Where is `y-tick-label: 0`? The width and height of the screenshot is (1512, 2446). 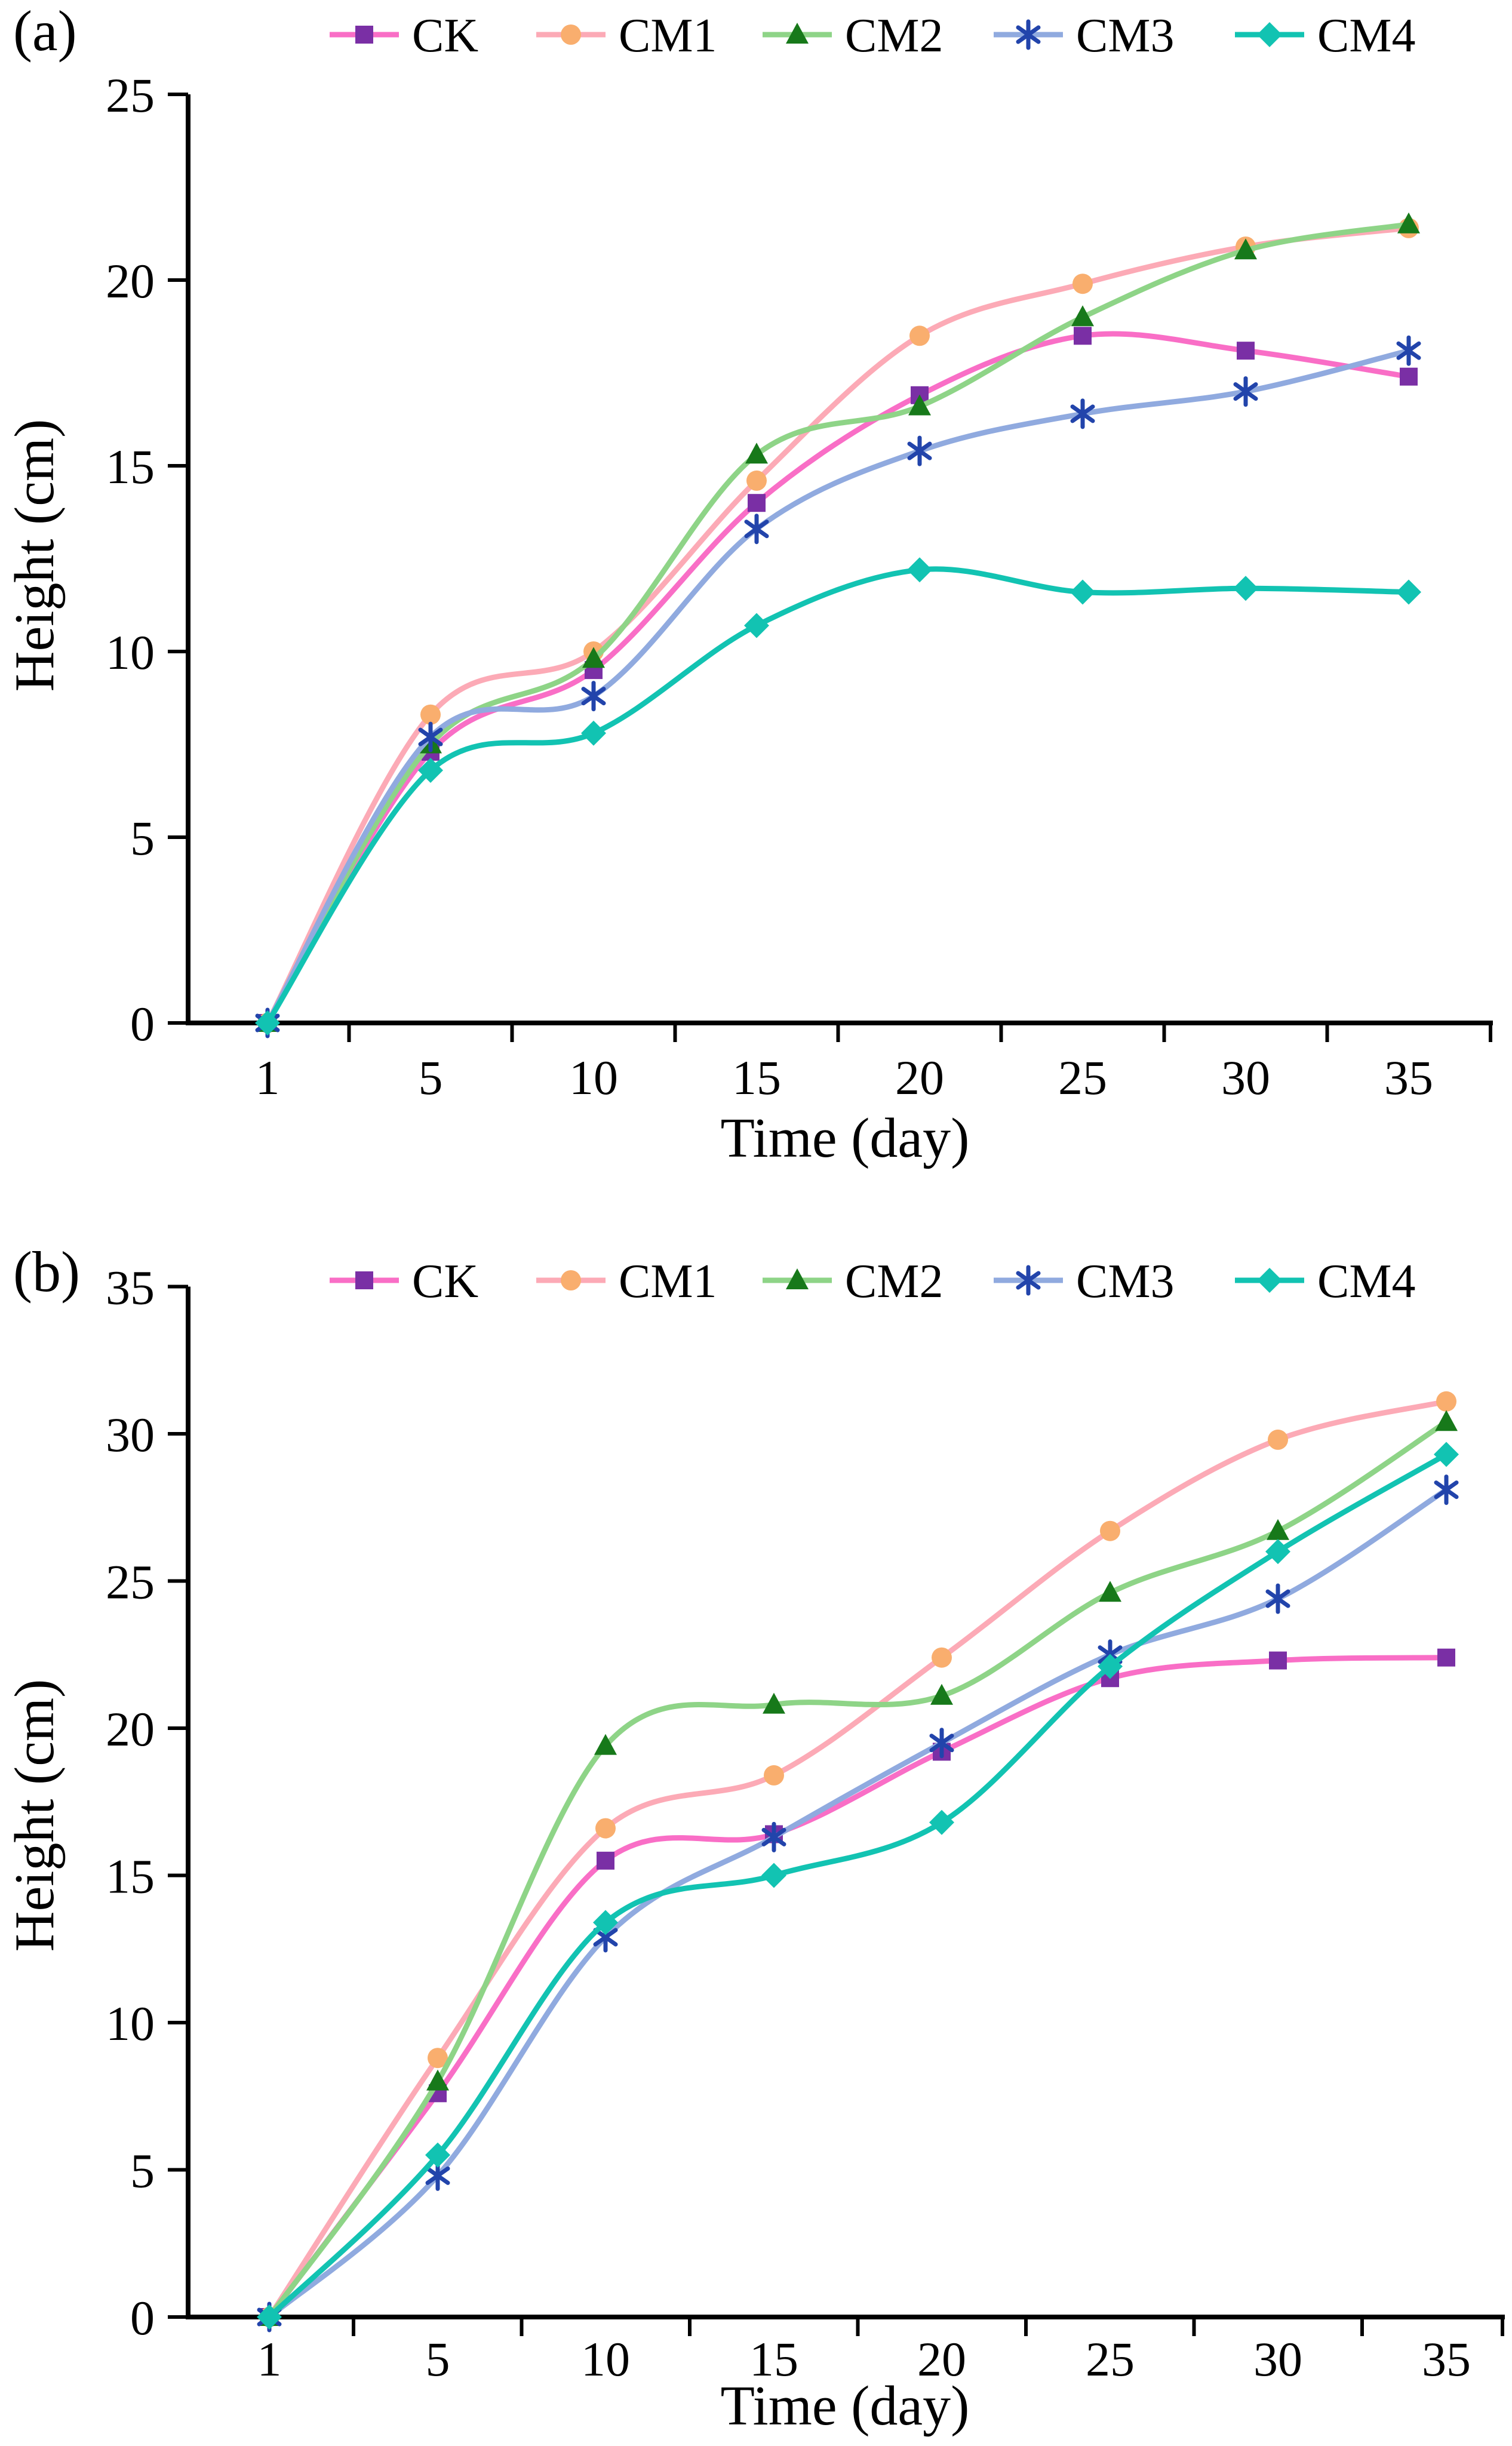
y-tick-label: 0 is located at coordinates (142, 2318).